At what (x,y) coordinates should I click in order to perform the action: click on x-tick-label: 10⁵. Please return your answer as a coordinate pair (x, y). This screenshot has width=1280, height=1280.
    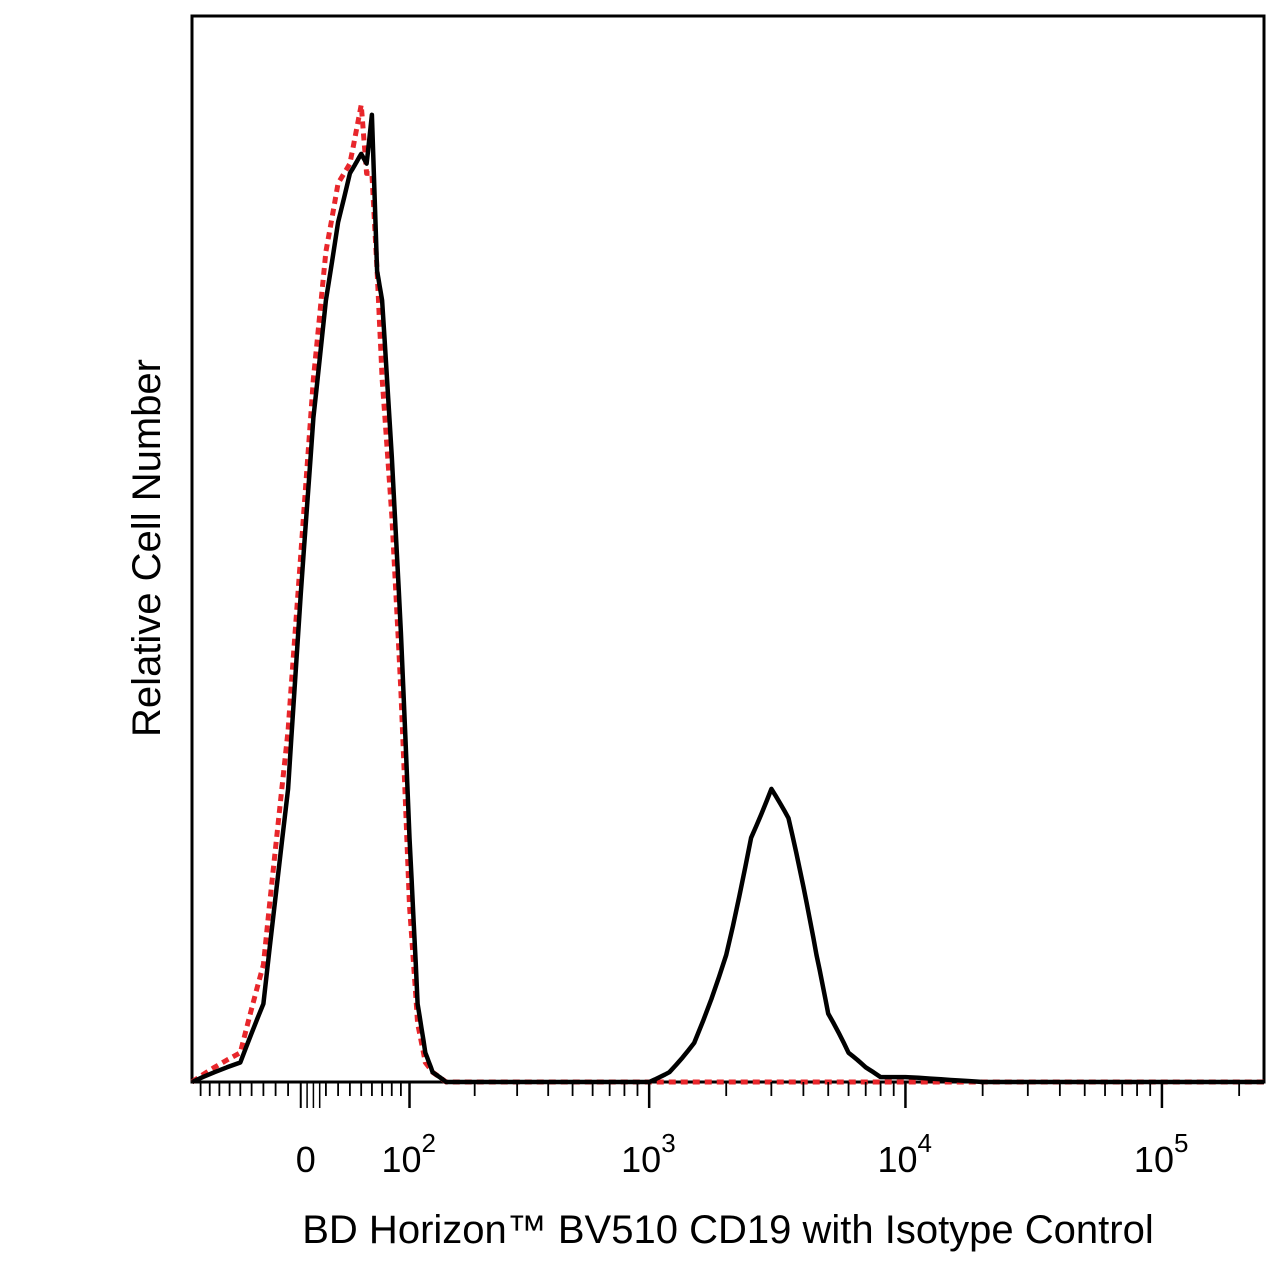
    Looking at the image, I should click on (1161, 1154).